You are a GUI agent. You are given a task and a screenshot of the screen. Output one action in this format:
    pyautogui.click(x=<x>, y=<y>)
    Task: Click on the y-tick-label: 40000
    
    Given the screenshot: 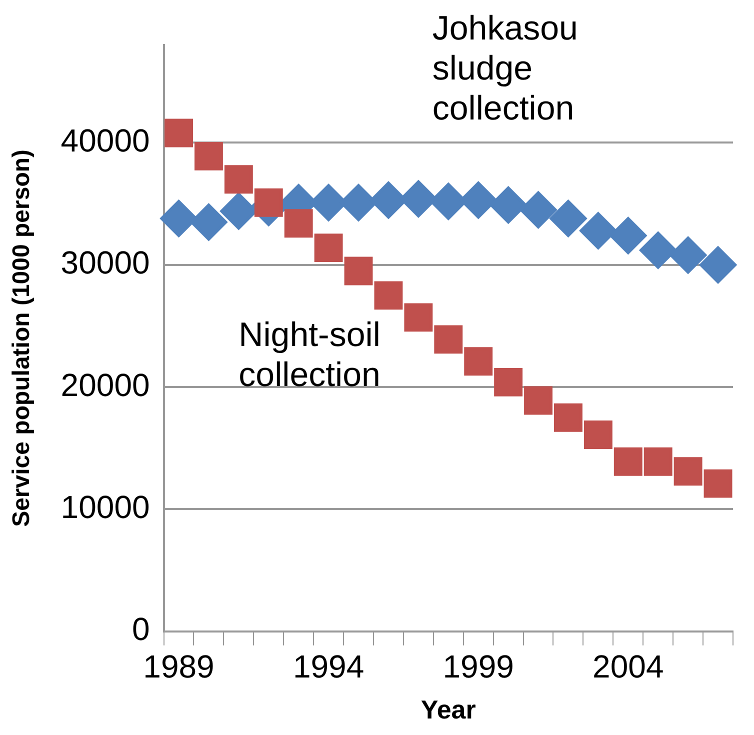 What is the action you would take?
    pyautogui.click(x=105, y=140)
    